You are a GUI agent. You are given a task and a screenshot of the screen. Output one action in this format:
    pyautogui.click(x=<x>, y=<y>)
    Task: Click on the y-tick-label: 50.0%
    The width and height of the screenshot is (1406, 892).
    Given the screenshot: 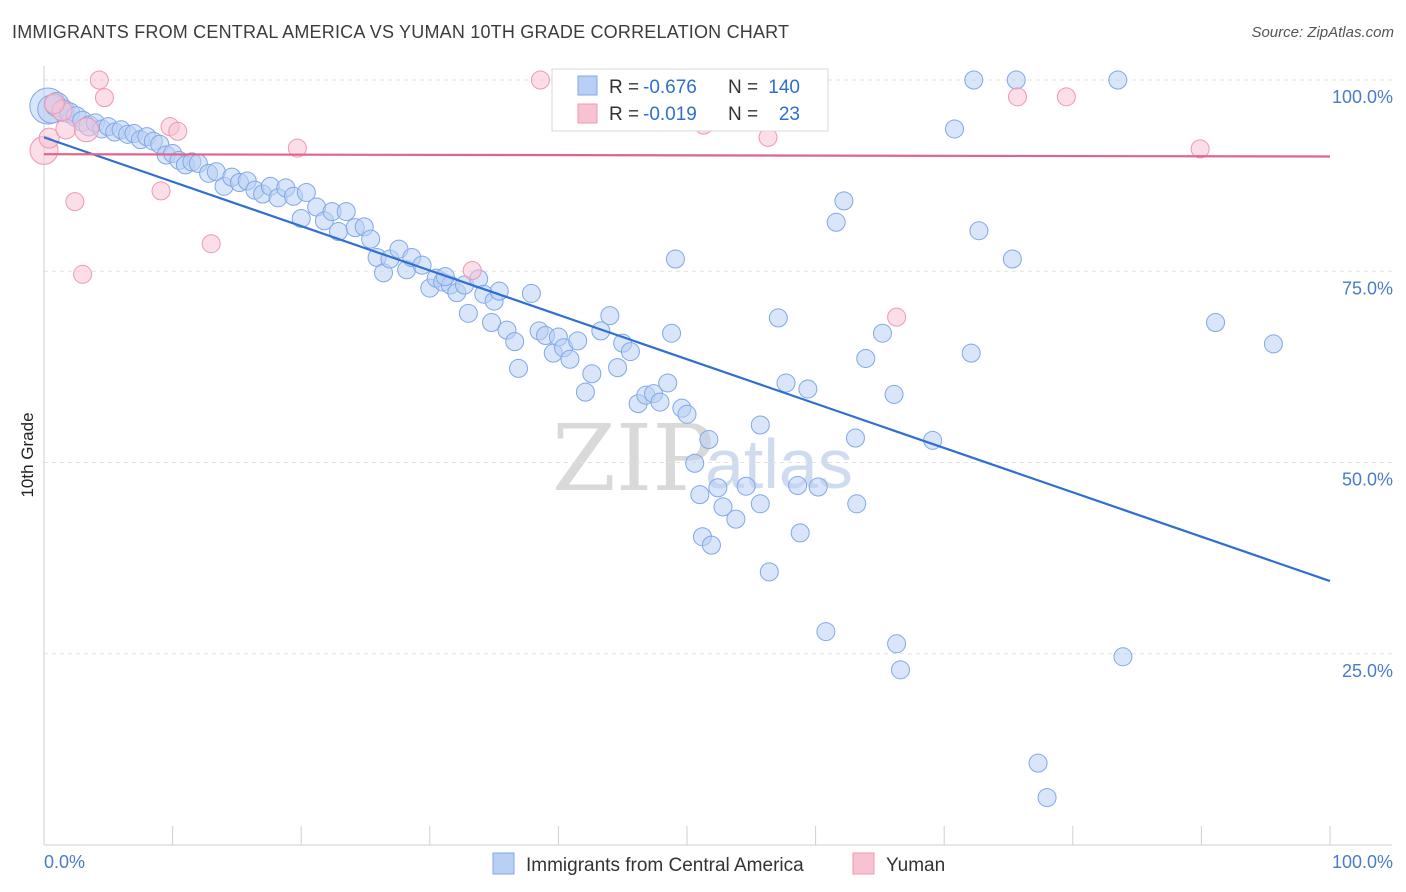 What is the action you would take?
    pyautogui.click(x=1367, y=480)
    